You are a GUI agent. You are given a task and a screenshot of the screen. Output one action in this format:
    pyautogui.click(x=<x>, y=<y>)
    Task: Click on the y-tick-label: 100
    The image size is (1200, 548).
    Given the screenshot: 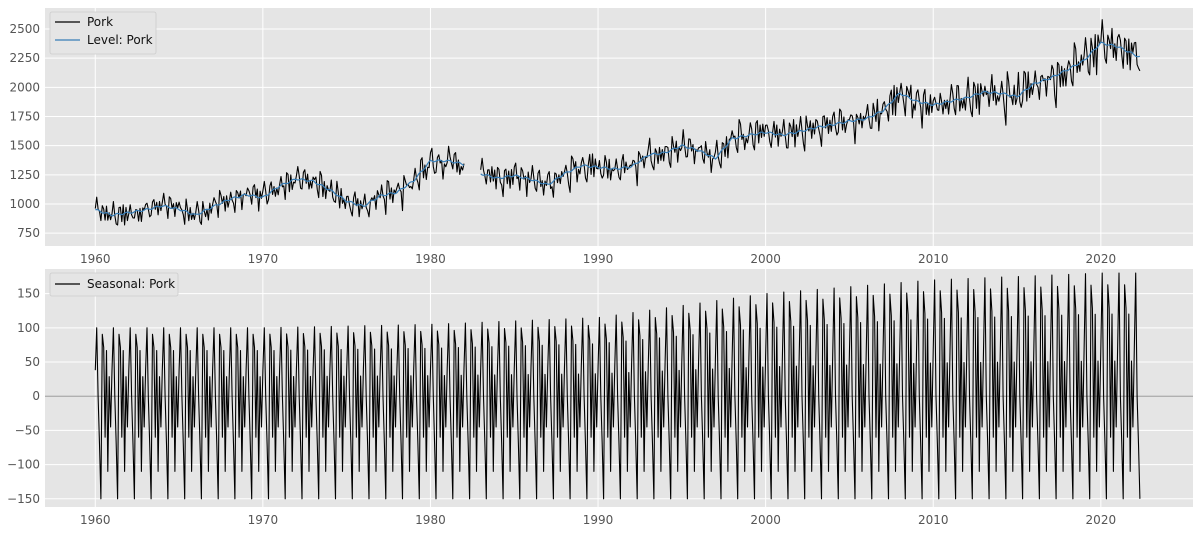 What is the action you would take?
    pyautogui.click(x=28, y=328)
    